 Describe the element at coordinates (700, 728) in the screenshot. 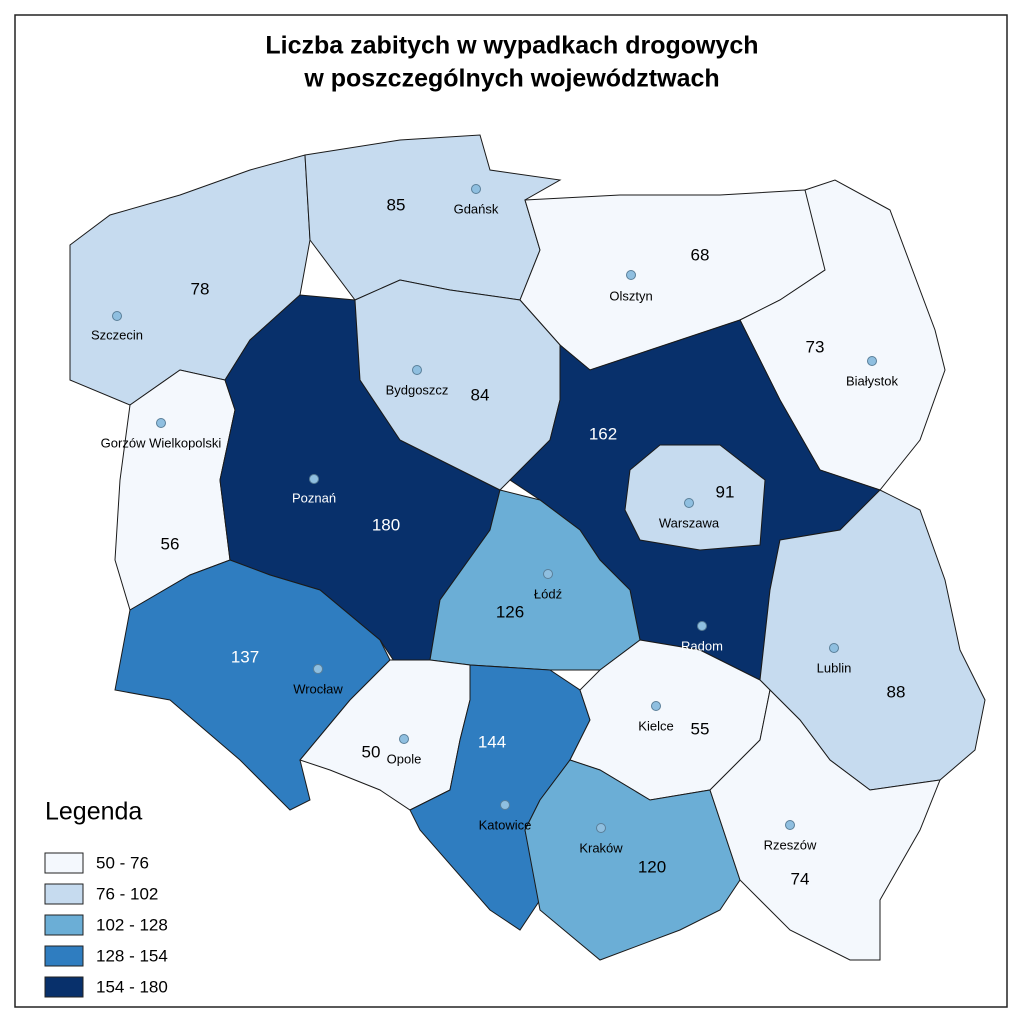

I see `region-value: 55` at that location.